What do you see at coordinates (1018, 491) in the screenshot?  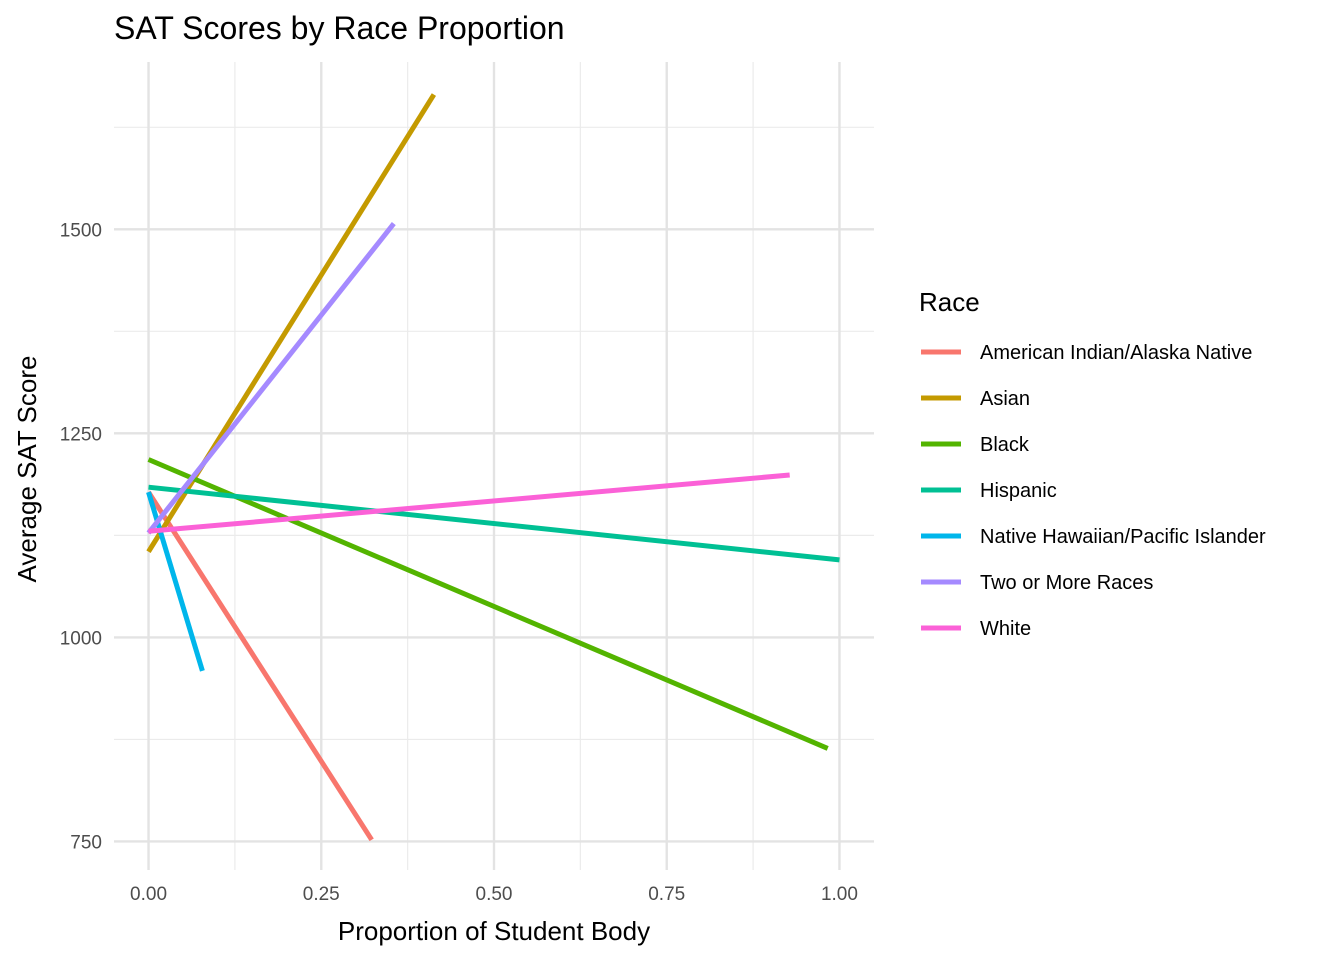 I see `legend-label: Hispanic` at bounding box center [1018, 491].